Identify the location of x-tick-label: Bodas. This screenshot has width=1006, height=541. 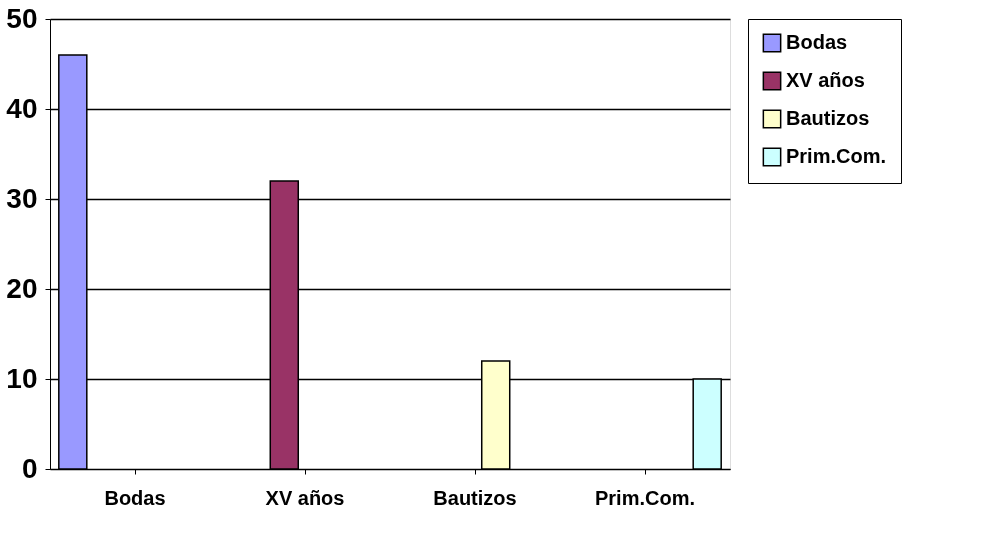
(135, 497).